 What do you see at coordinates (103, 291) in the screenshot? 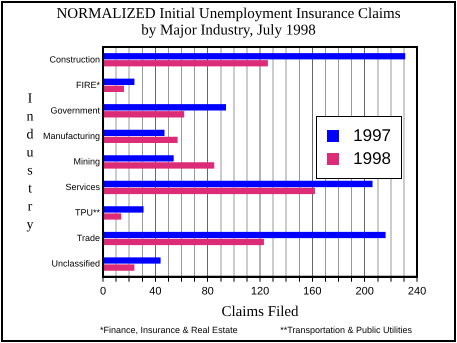
I see `x-tick-label: 0` at bounding box center [103, 291].